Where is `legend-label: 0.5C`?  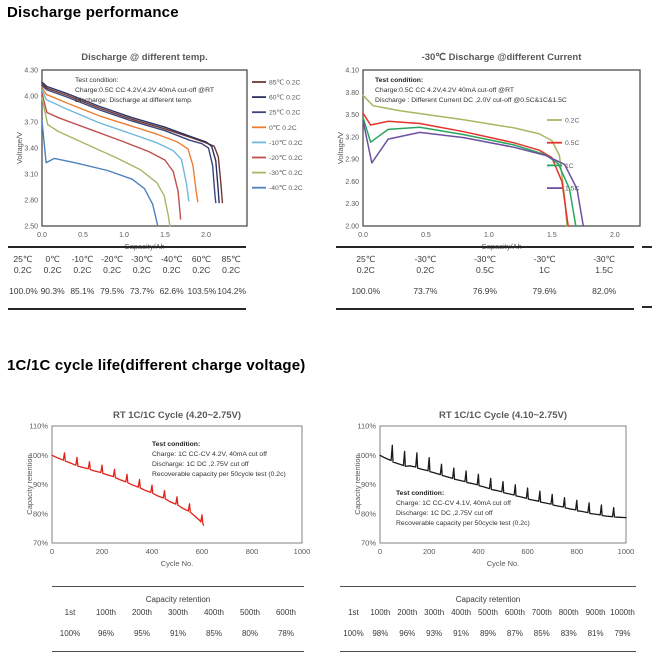 legend-label: 0.5C is located at coordinates (572, 143).